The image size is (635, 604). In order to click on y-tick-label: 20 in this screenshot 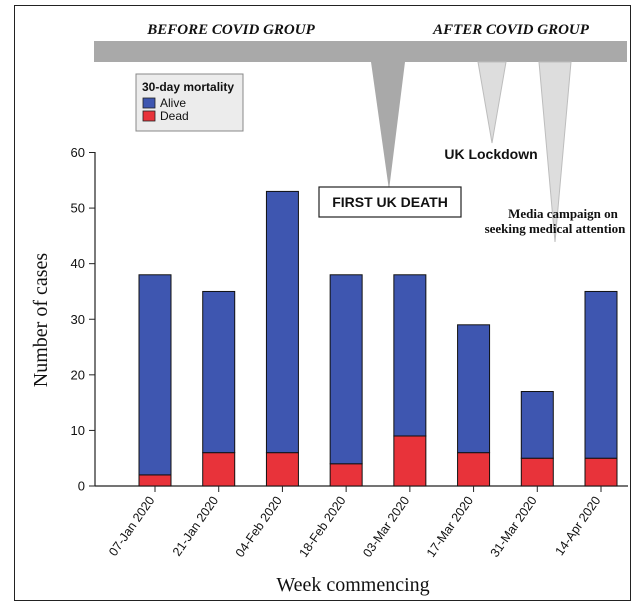, I will do `click(78, 374)`.